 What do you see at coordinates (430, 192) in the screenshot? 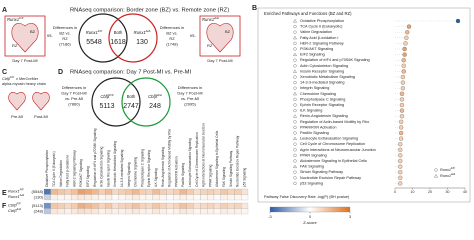
I see `label: 20` at bounding box center [430, 192].